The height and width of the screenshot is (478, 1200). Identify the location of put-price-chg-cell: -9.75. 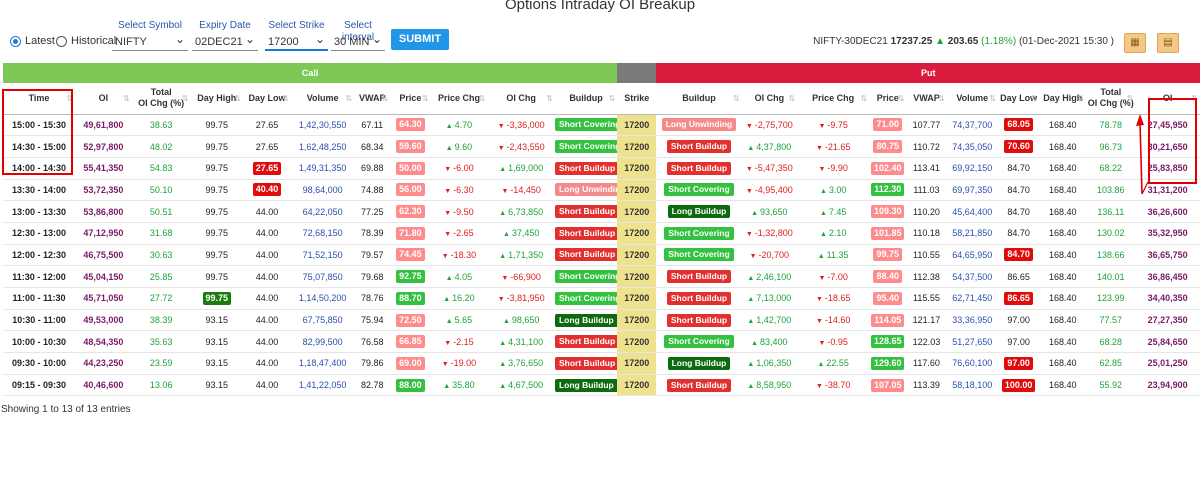
(833, 125).